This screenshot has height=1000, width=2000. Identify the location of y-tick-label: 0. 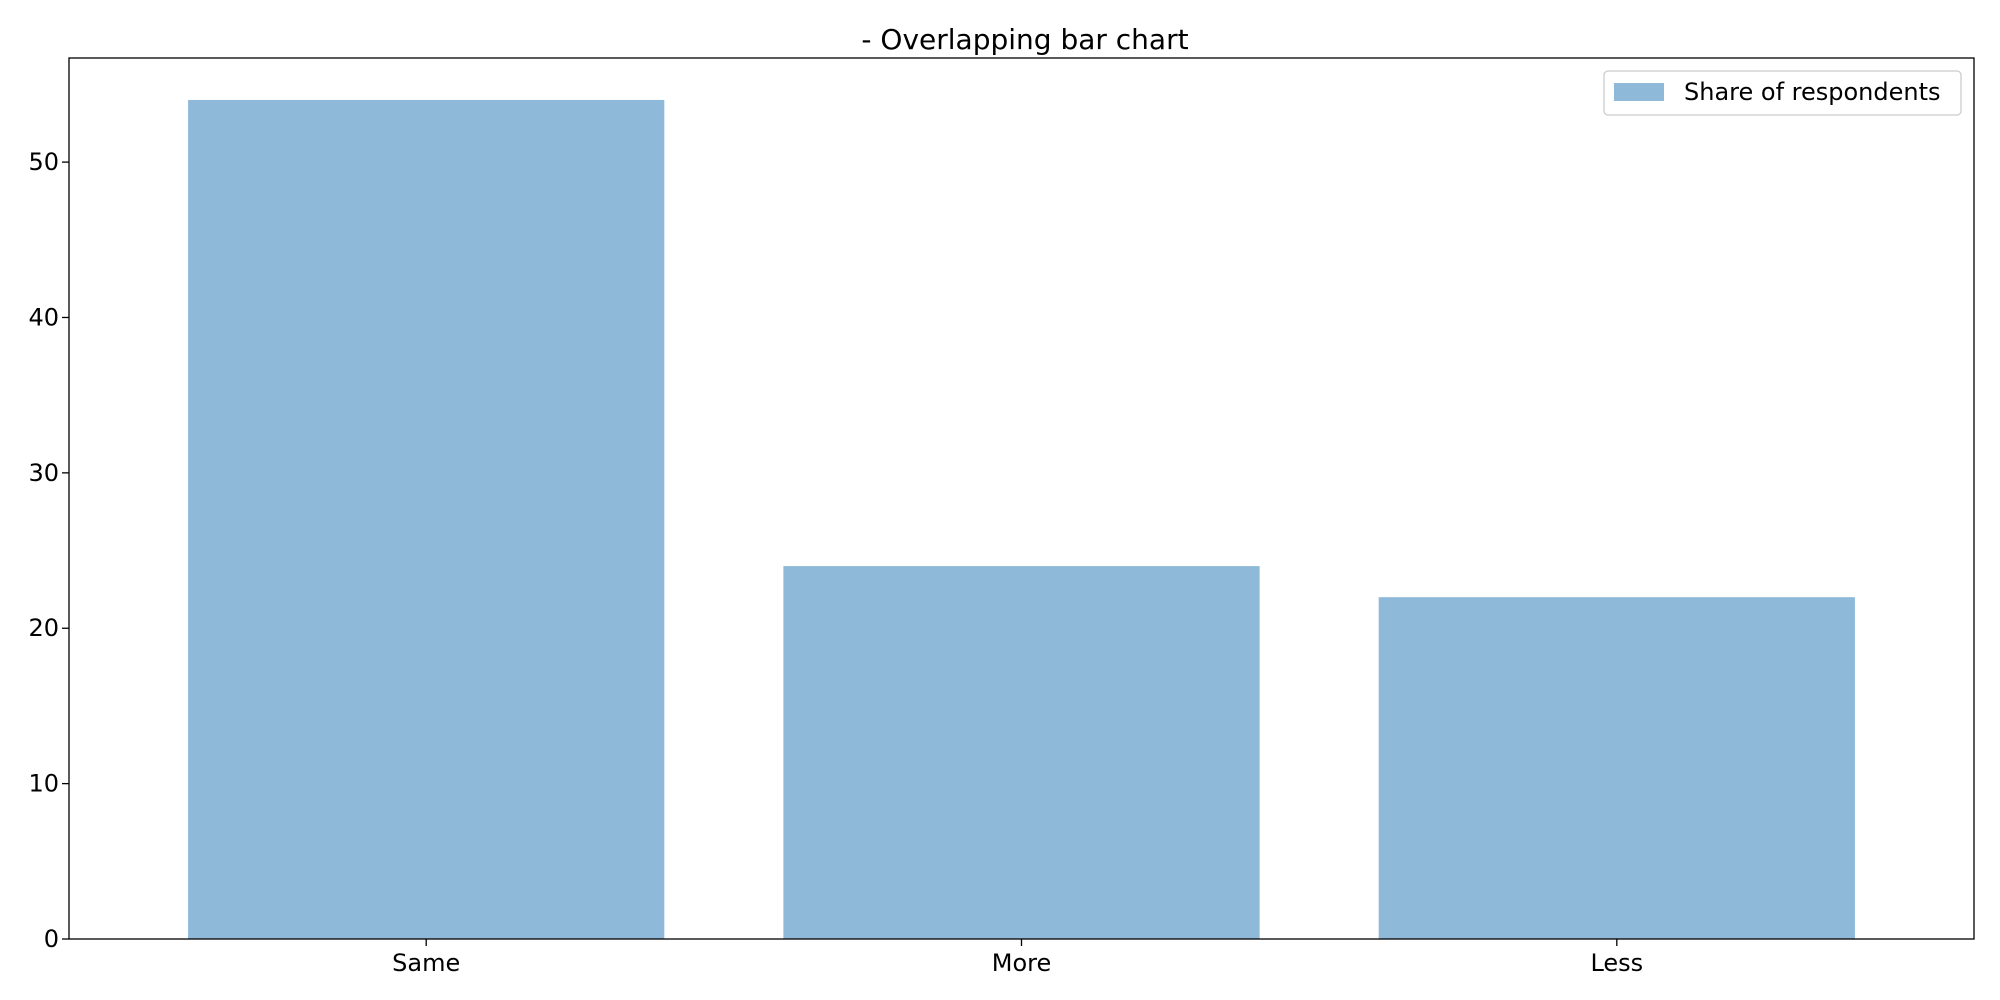
(51, 939).